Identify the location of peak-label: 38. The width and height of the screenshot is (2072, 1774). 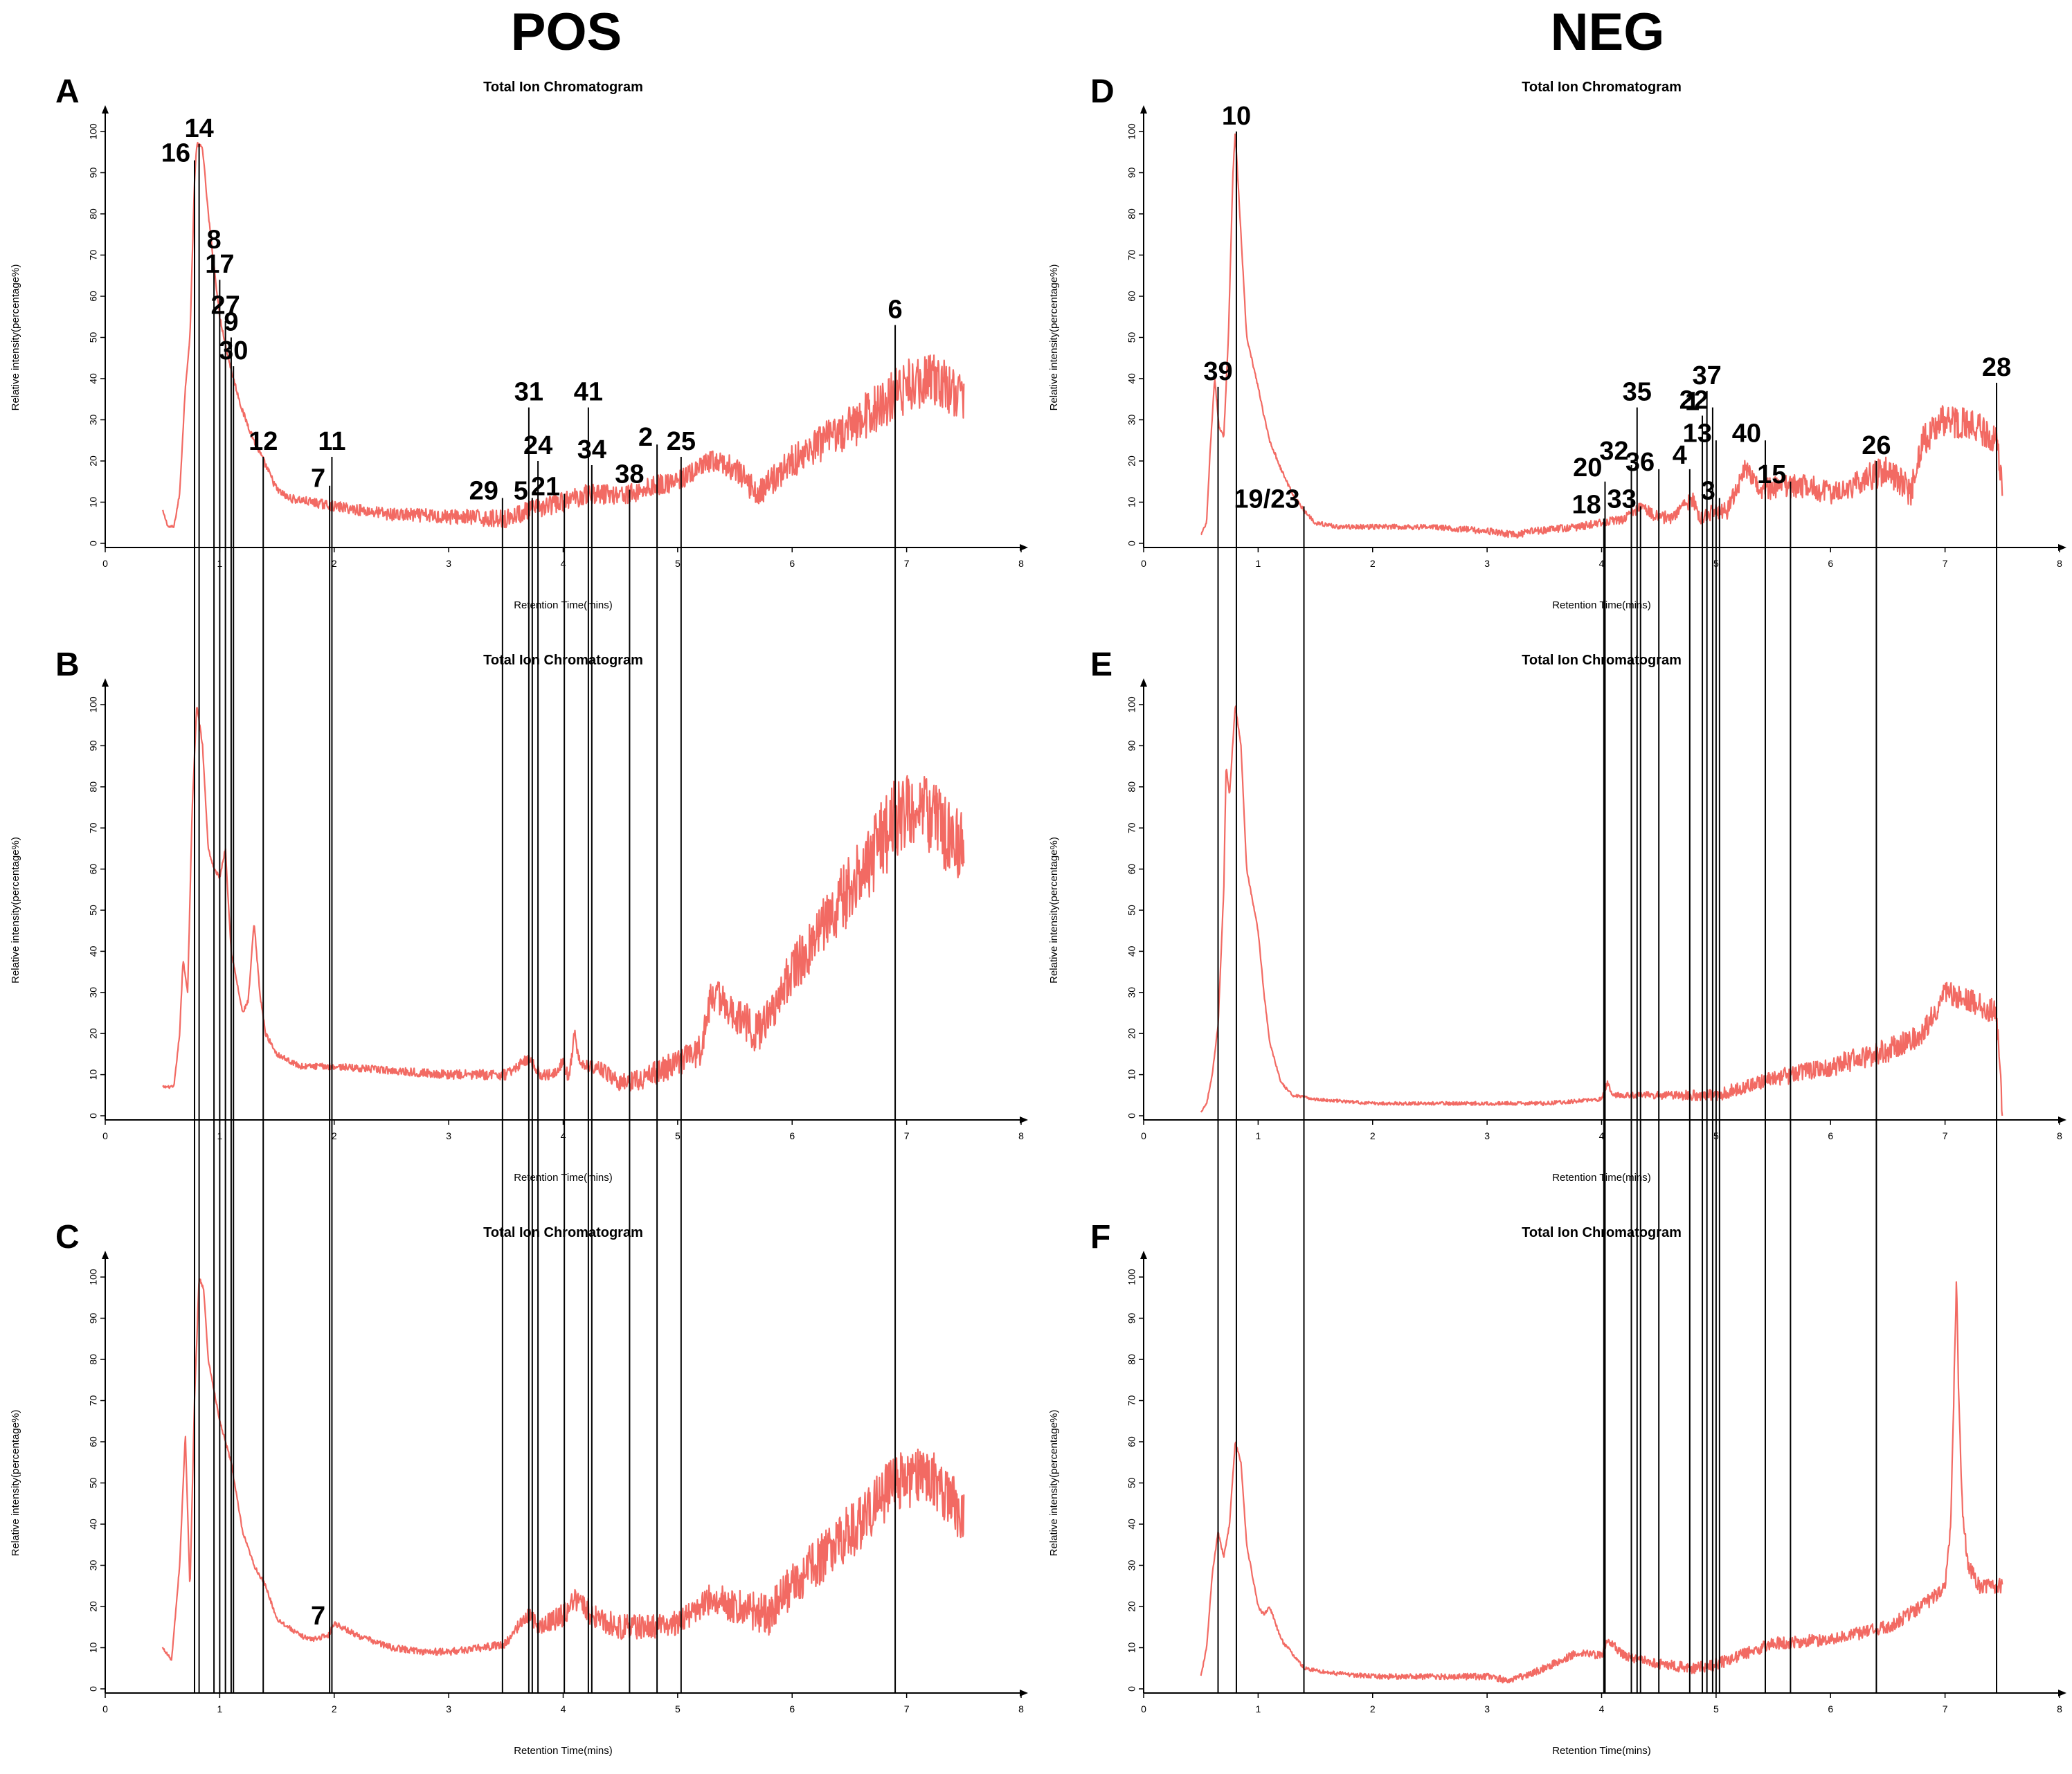
(629, 474).